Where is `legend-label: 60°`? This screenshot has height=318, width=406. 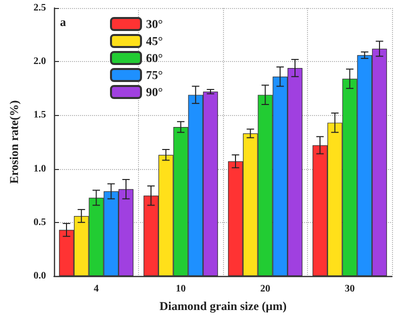 legend-label: 60° is located at coordinates (154, 58).